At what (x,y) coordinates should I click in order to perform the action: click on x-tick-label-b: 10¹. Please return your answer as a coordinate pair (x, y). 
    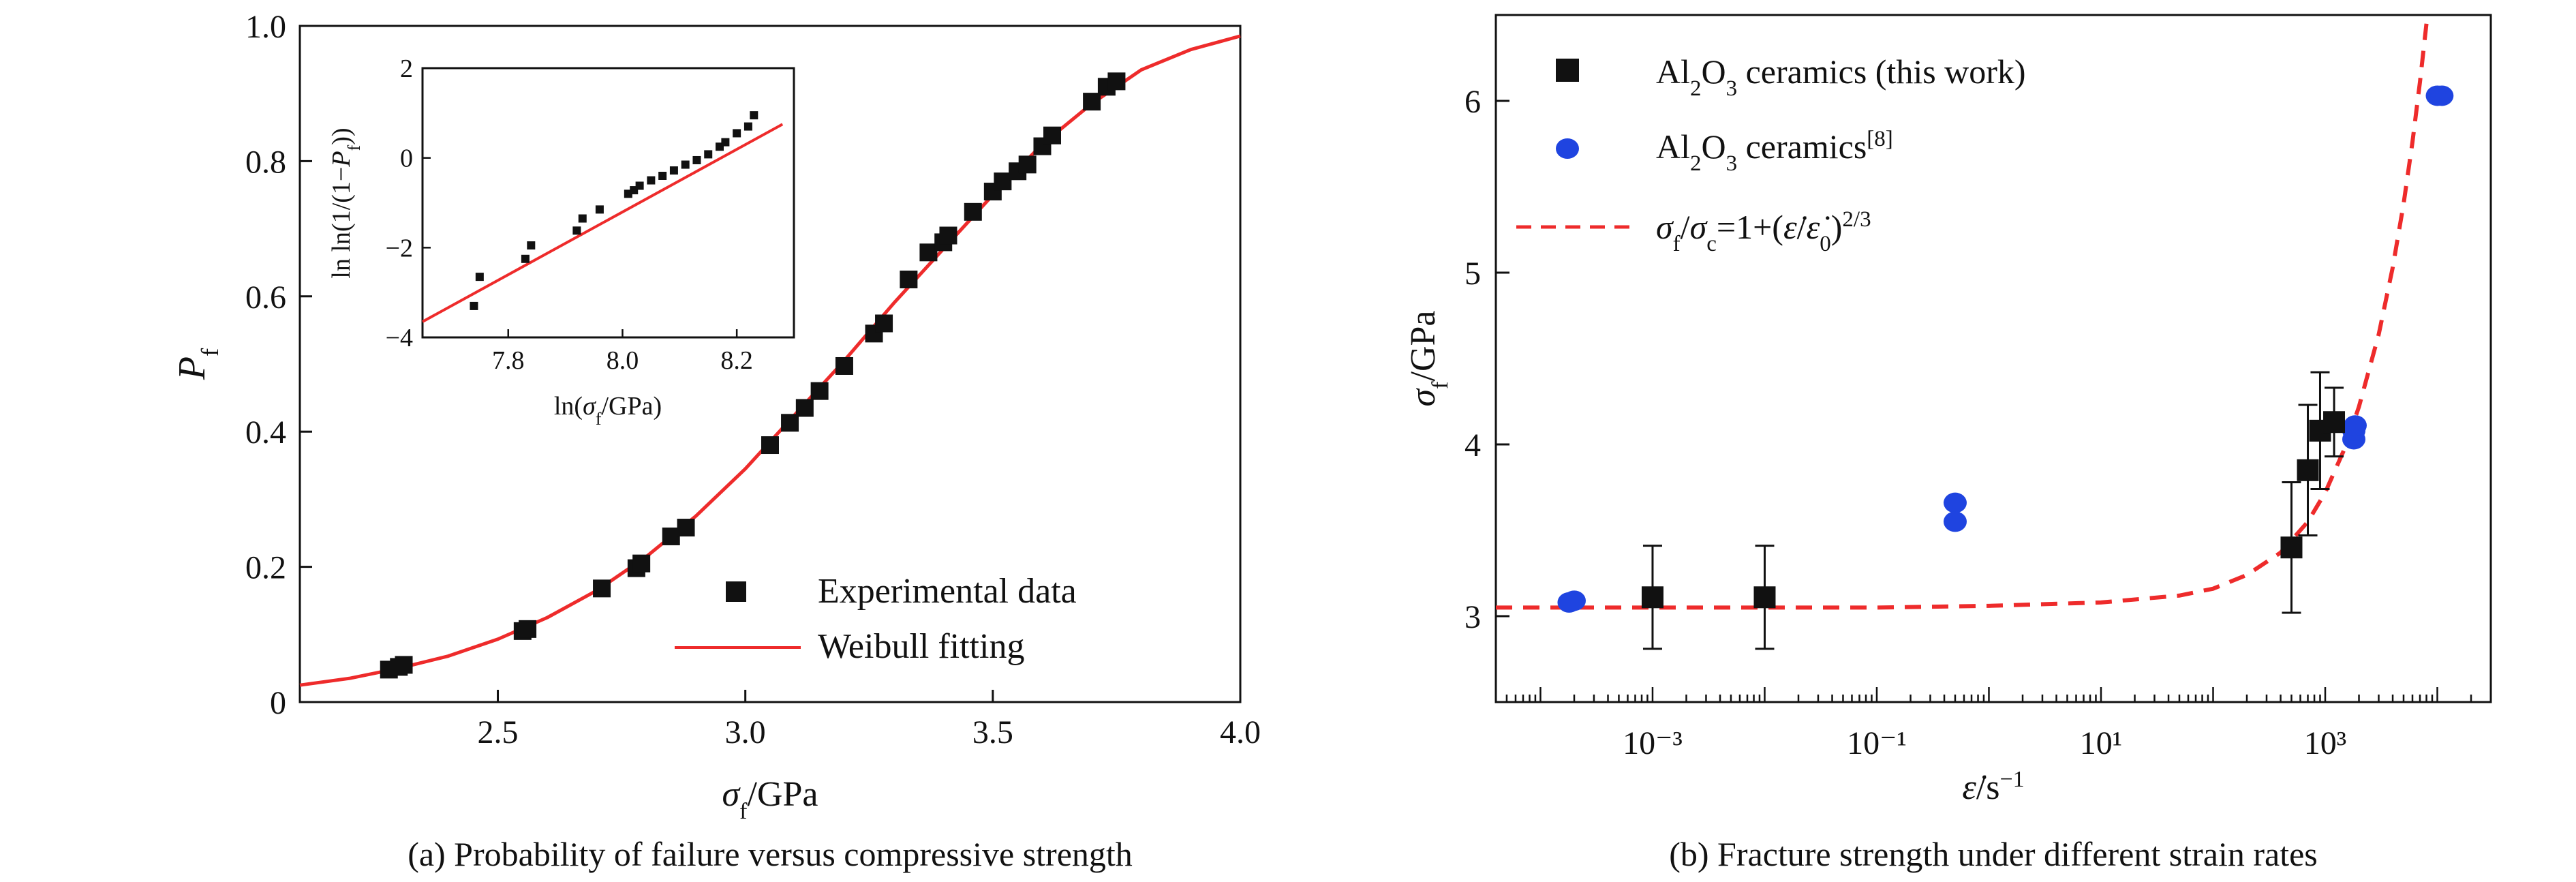
    Looking at the image, I should click on (2101, 743).